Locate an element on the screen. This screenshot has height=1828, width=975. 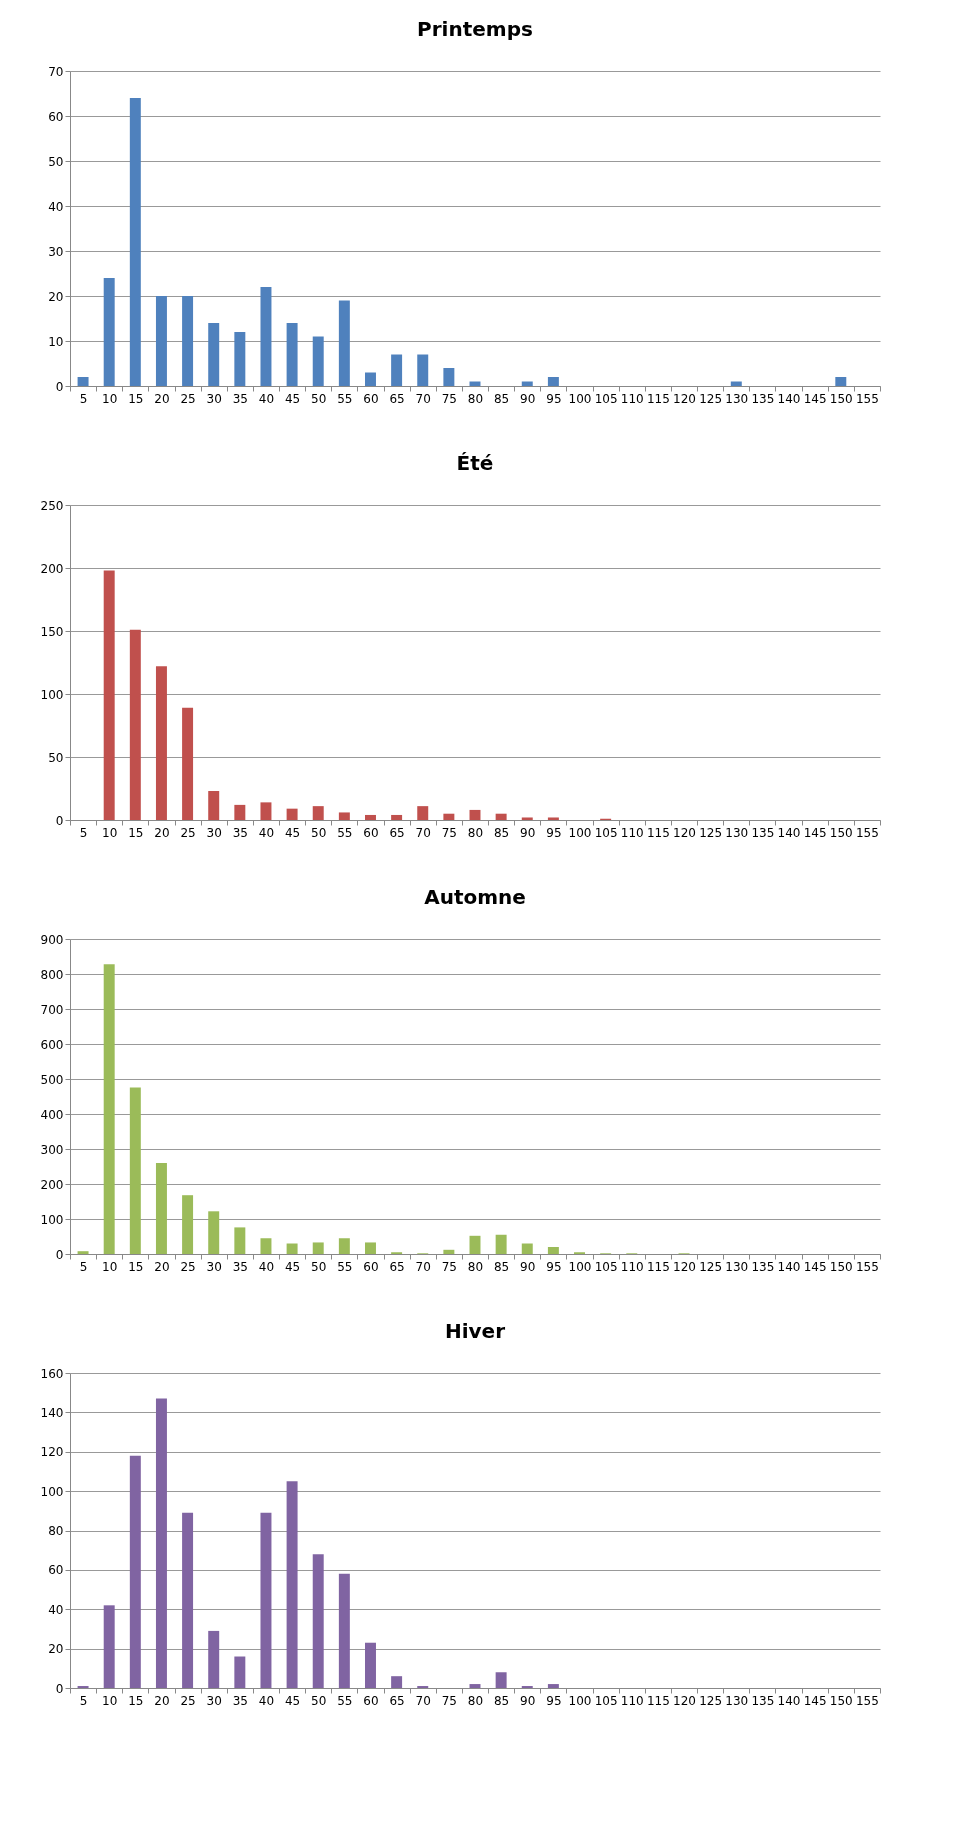
x-tick-label: 35 is located at coordinates (240, 398).